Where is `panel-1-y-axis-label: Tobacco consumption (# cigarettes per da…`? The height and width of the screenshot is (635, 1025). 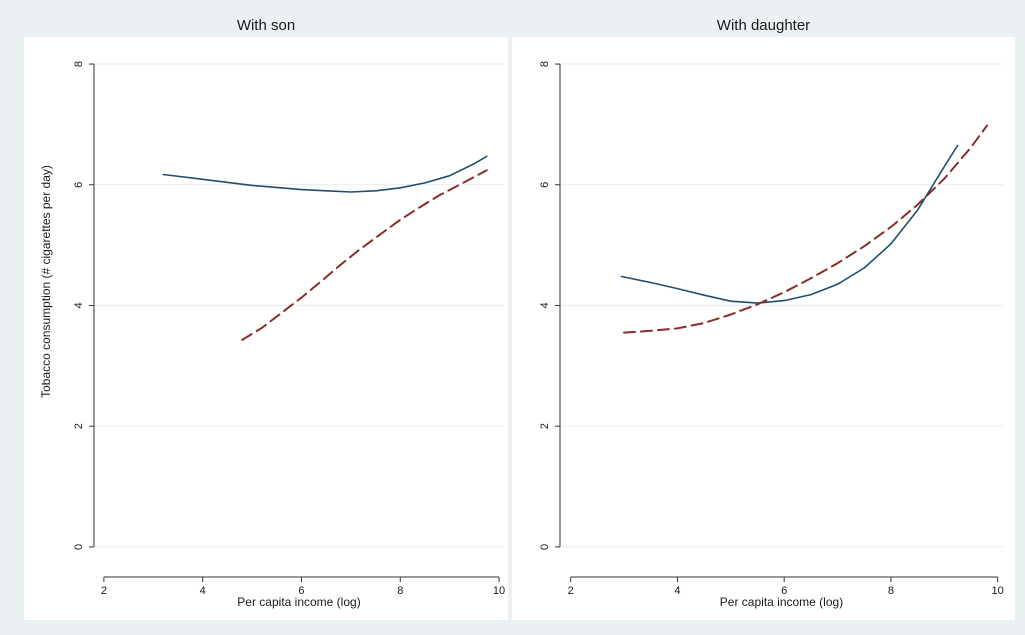
panel-1-y-axis-label: Tobacco consumption (# cigarettes per da… is located at coordinates (46, 281).